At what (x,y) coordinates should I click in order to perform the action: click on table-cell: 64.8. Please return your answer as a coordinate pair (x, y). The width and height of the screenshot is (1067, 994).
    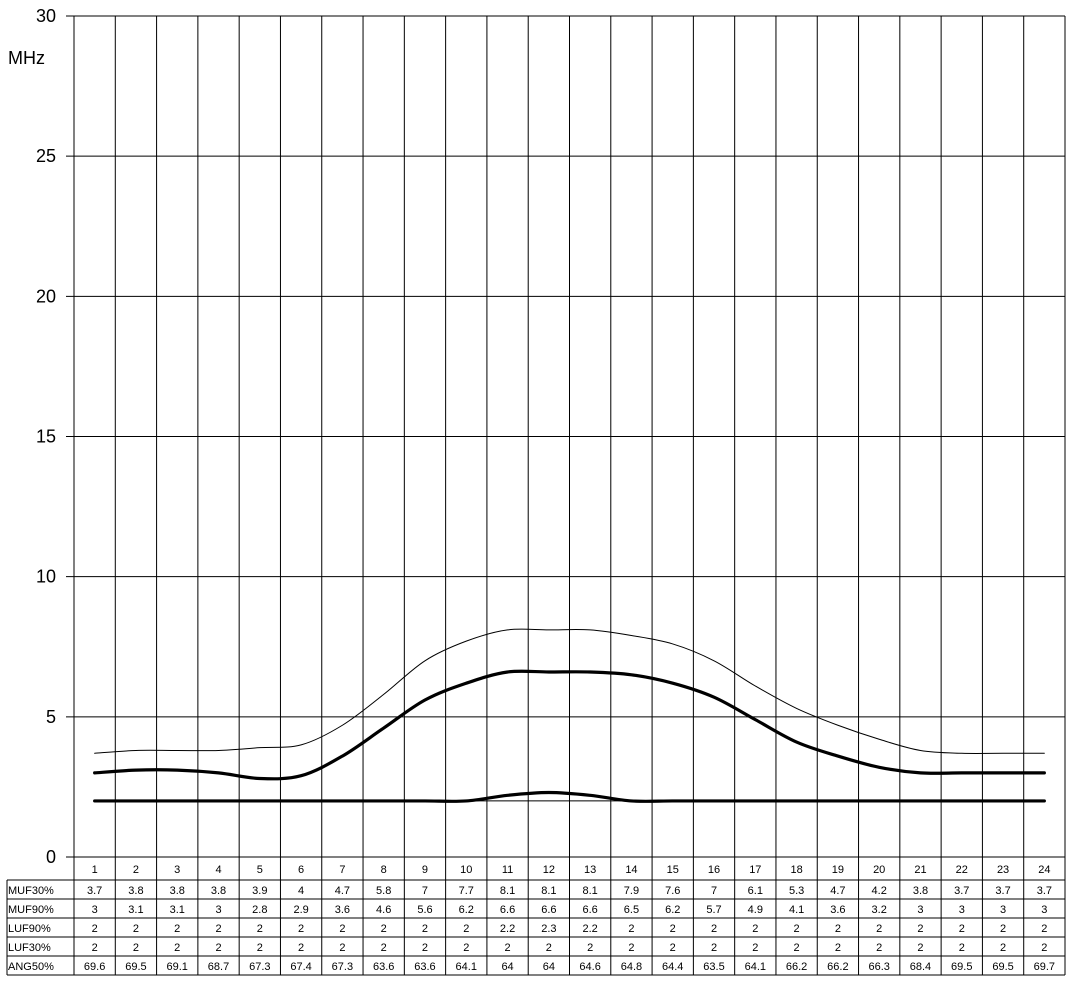
    Looking at the image, I should click on (631, 967).